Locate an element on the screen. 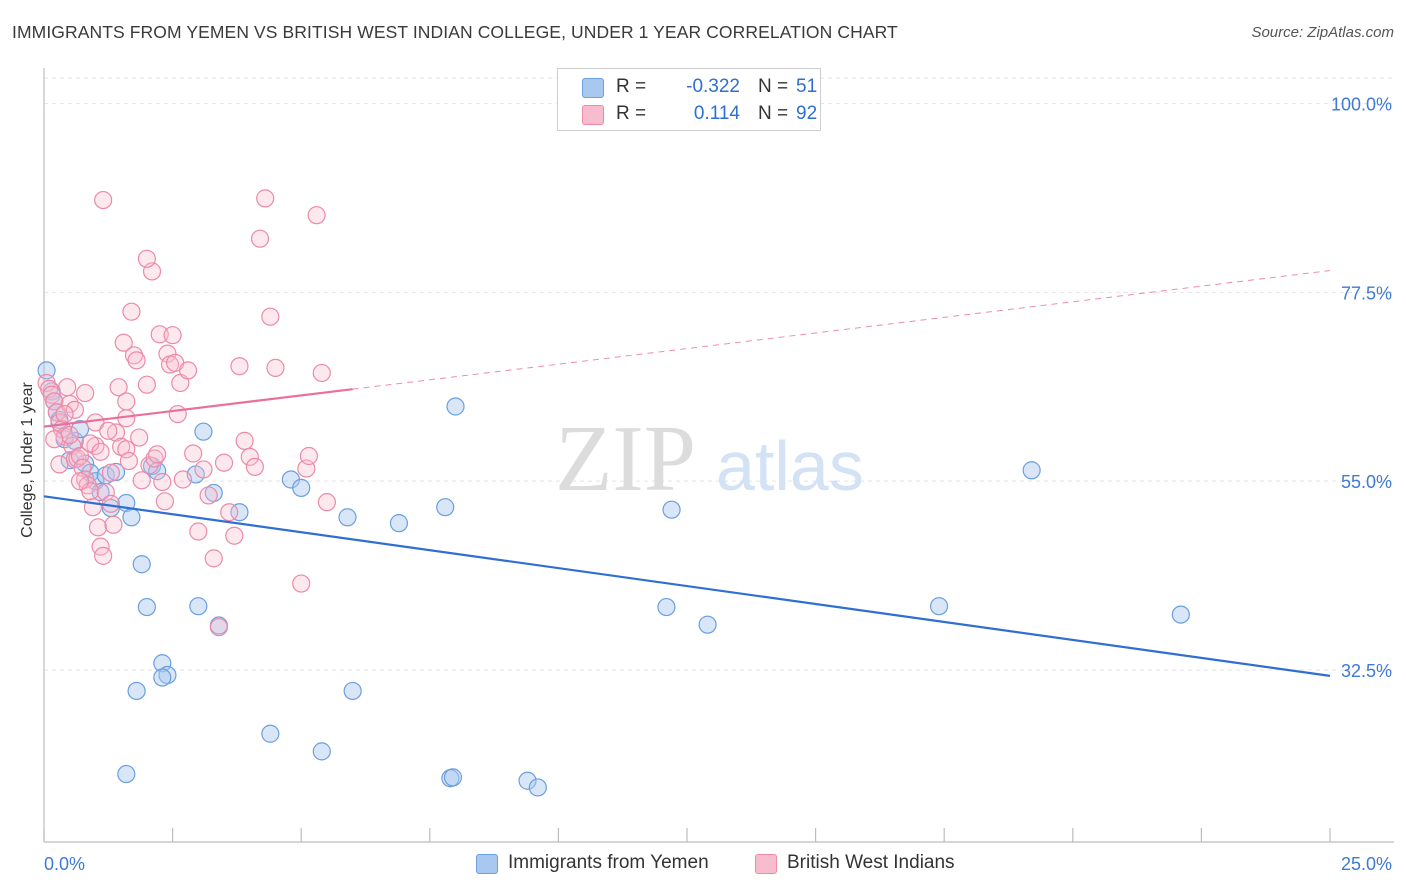 This screenshot has height=892, width=1406. legend-swatch-yemen is located at coordinates (593, 88).